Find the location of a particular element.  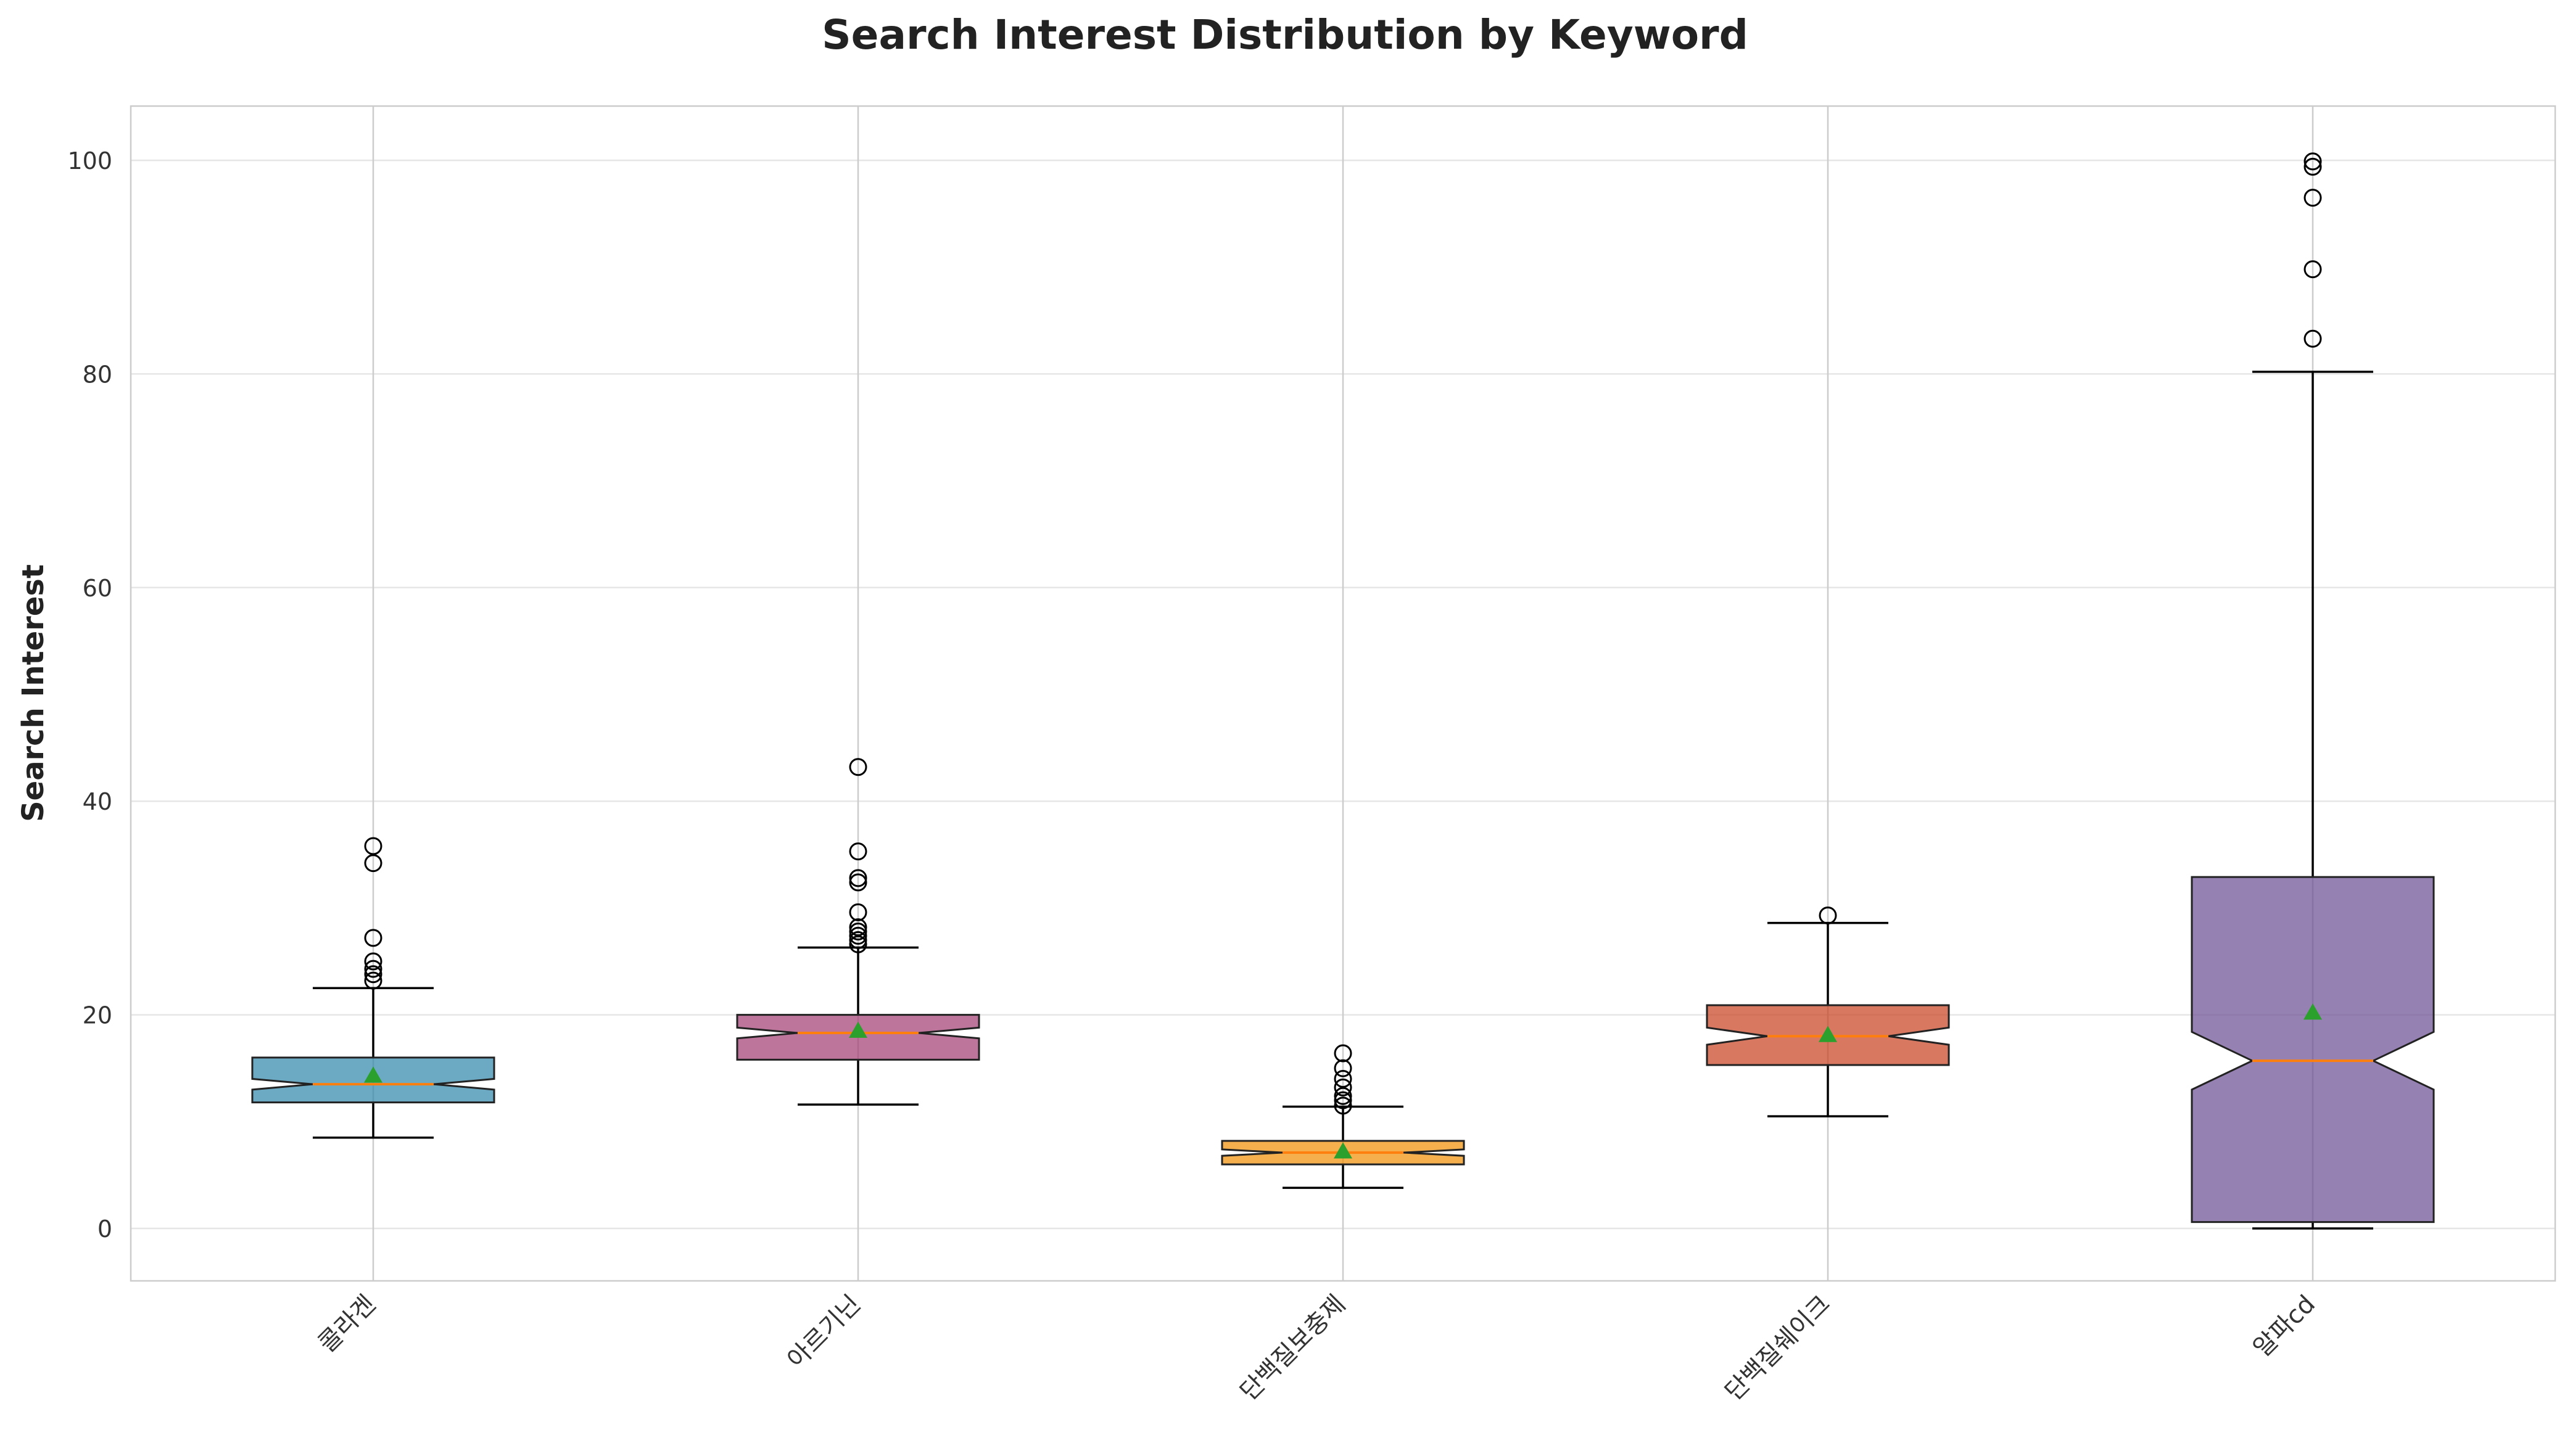

box-body is located at coordinates (2313, 1050).